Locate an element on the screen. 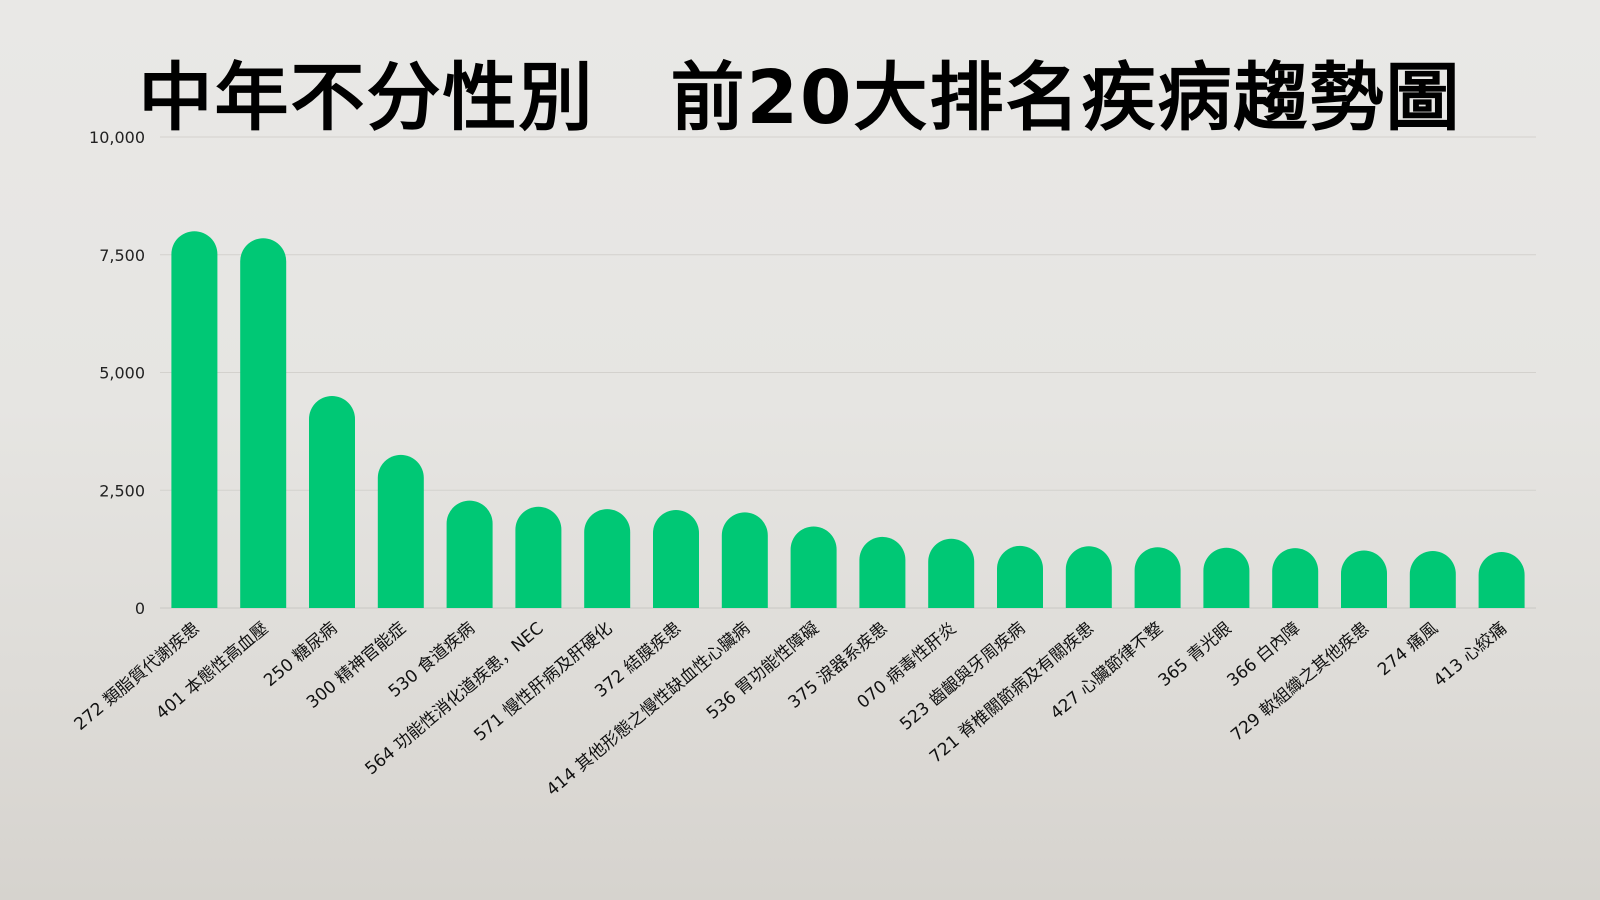  y-tick-label: 2,500 is located at coordinates (122, 490).